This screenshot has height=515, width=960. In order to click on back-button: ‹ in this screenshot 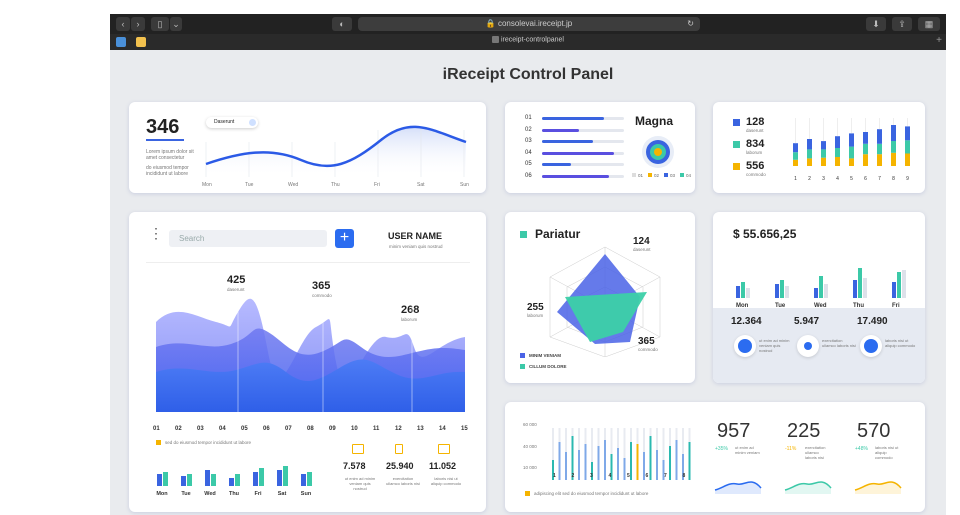, I will do `click(123, 24)`.